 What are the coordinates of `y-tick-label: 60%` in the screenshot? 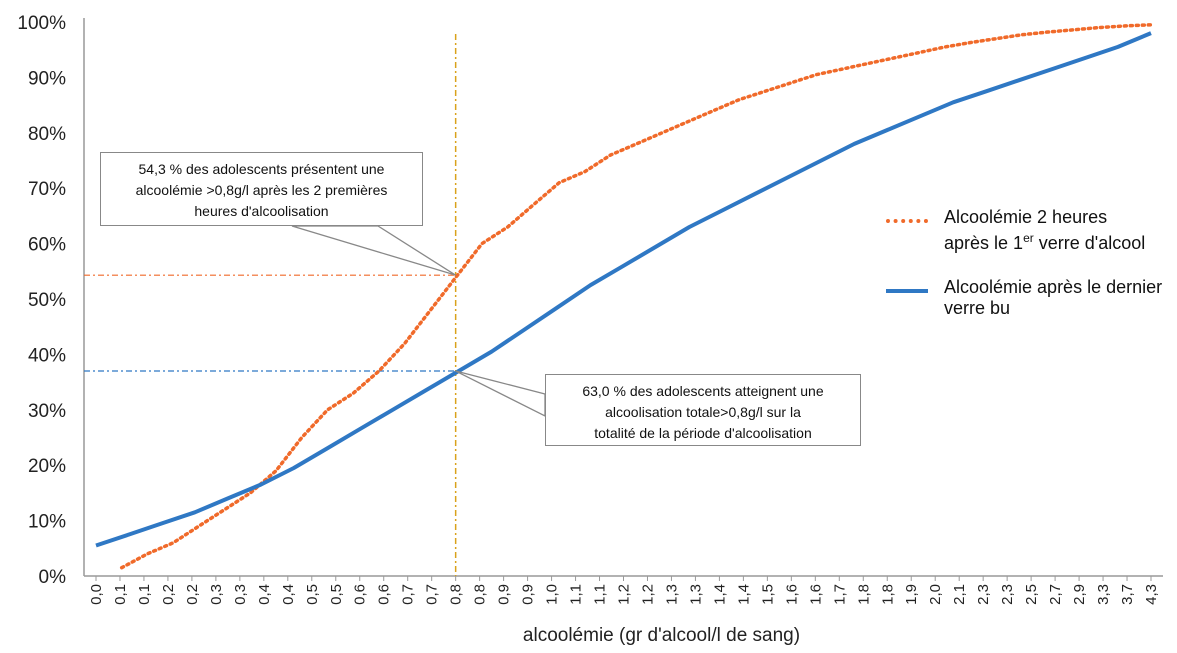 It's located at (47, 245).